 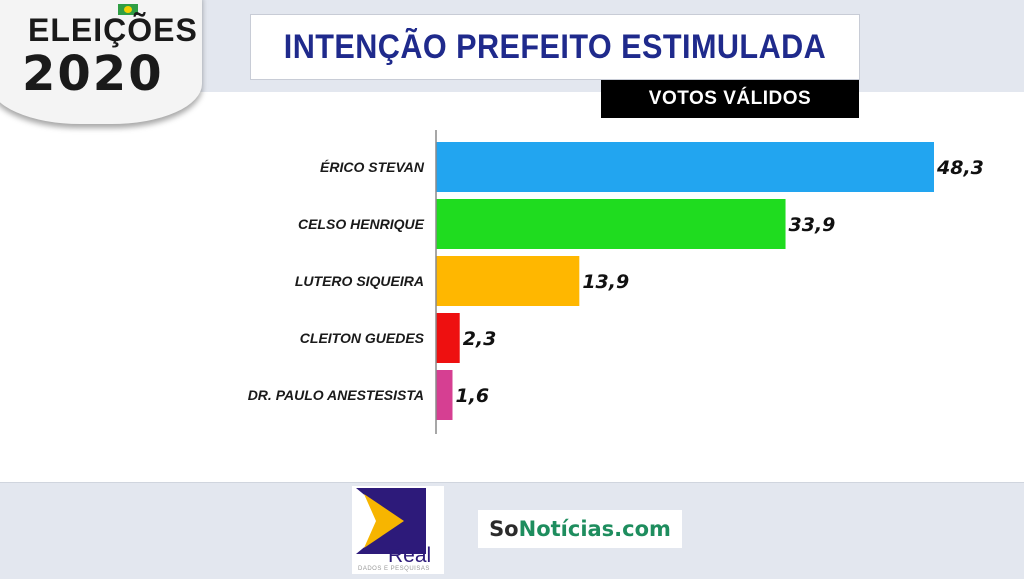 I want to click on sonoticias-so: So, so click(x=504, y=529).